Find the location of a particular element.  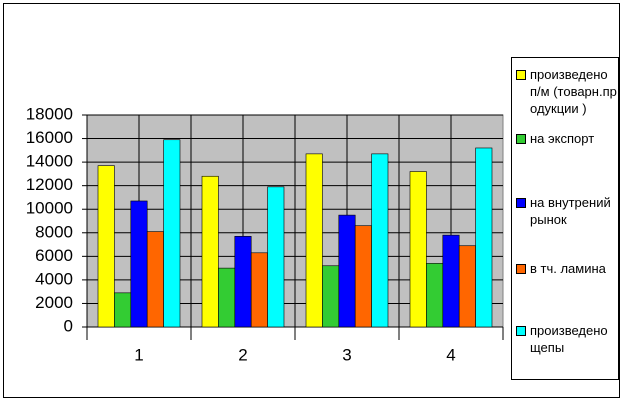

y-tick-label: 14000 is located at coordinates (49, 161).